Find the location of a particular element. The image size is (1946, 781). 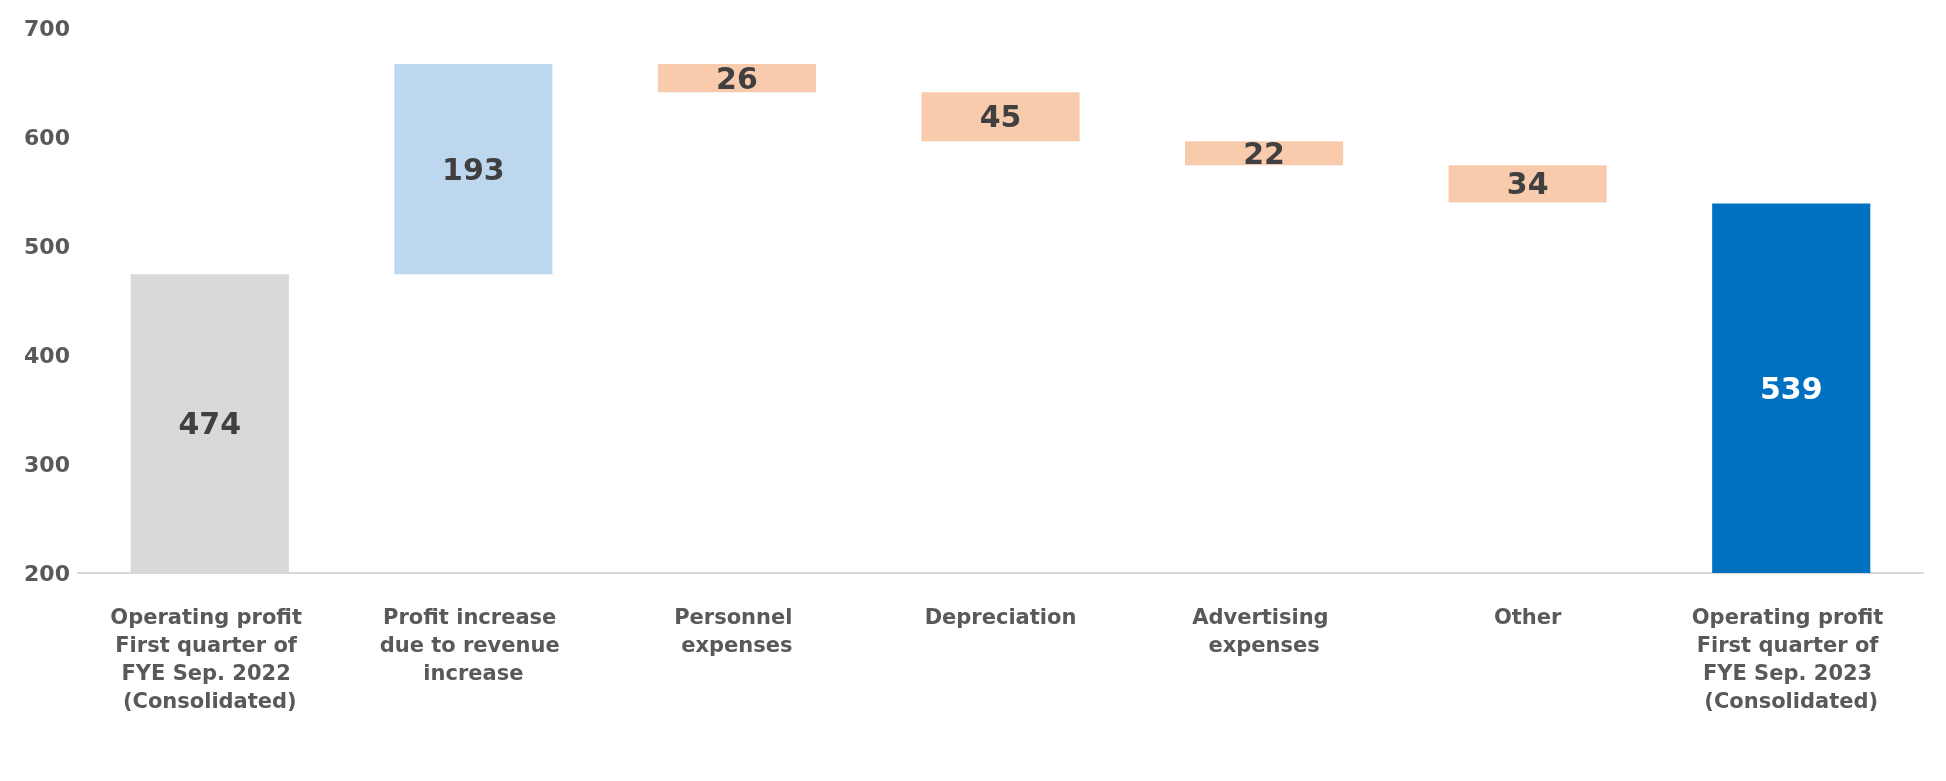

y-tick-label: 400 is located at coordinates (47, 355).